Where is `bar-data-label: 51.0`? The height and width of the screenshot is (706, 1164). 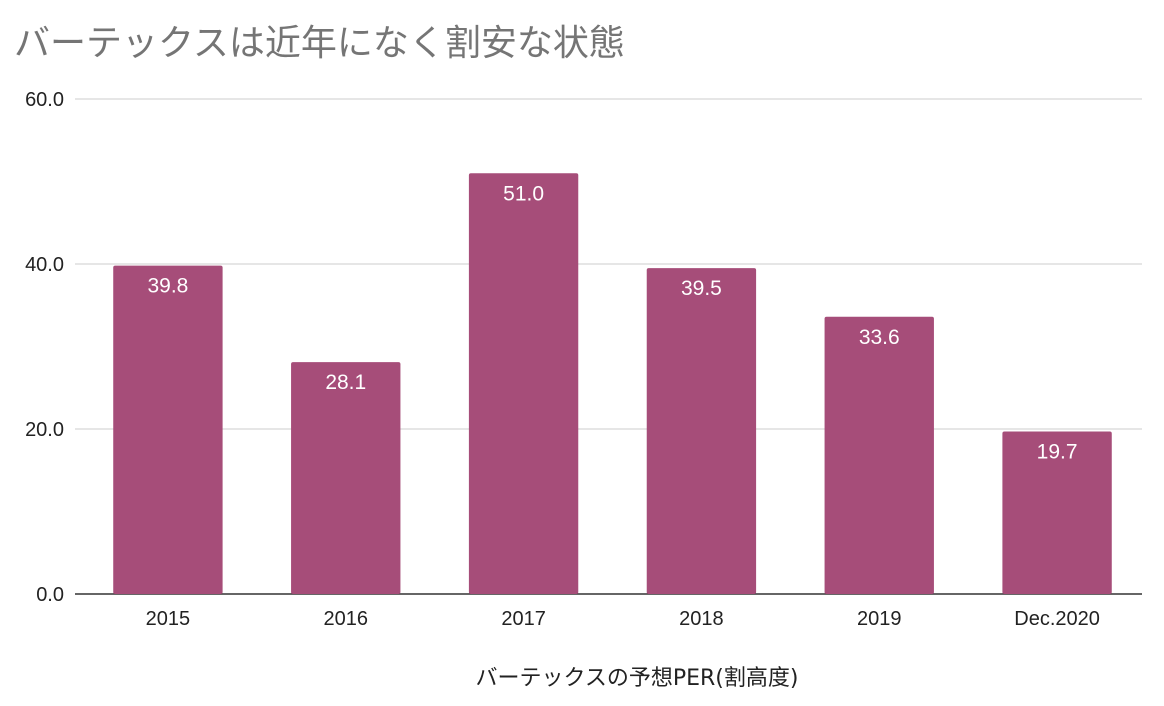
bar-data-label: 51.0 is located at coordinates (523, 193).